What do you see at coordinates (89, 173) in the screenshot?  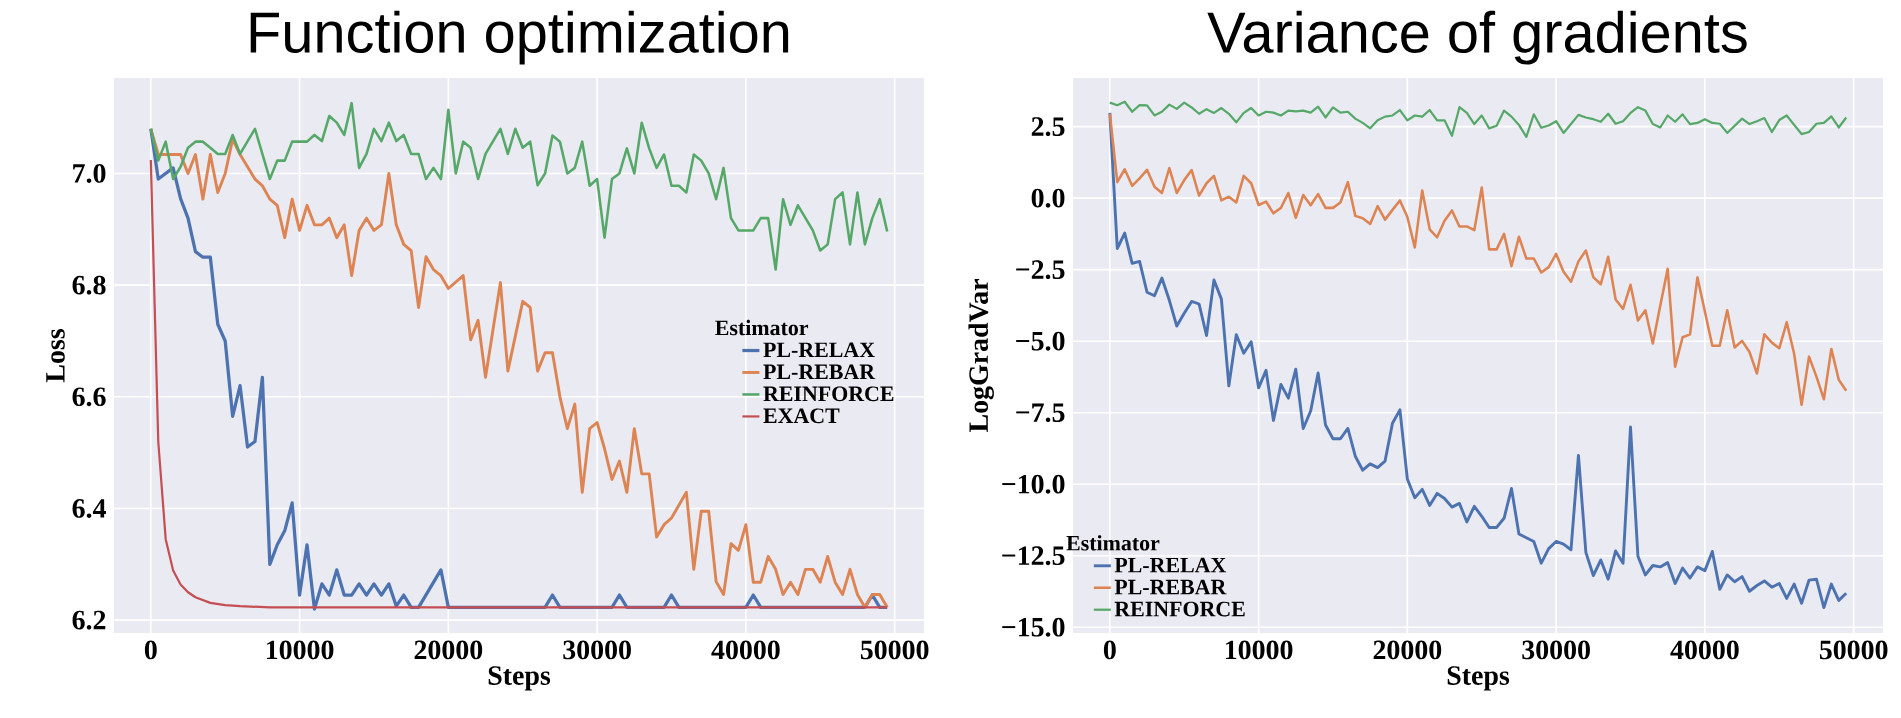 I see `y-tick-label: 7.0` at bounding box center [89, 173].